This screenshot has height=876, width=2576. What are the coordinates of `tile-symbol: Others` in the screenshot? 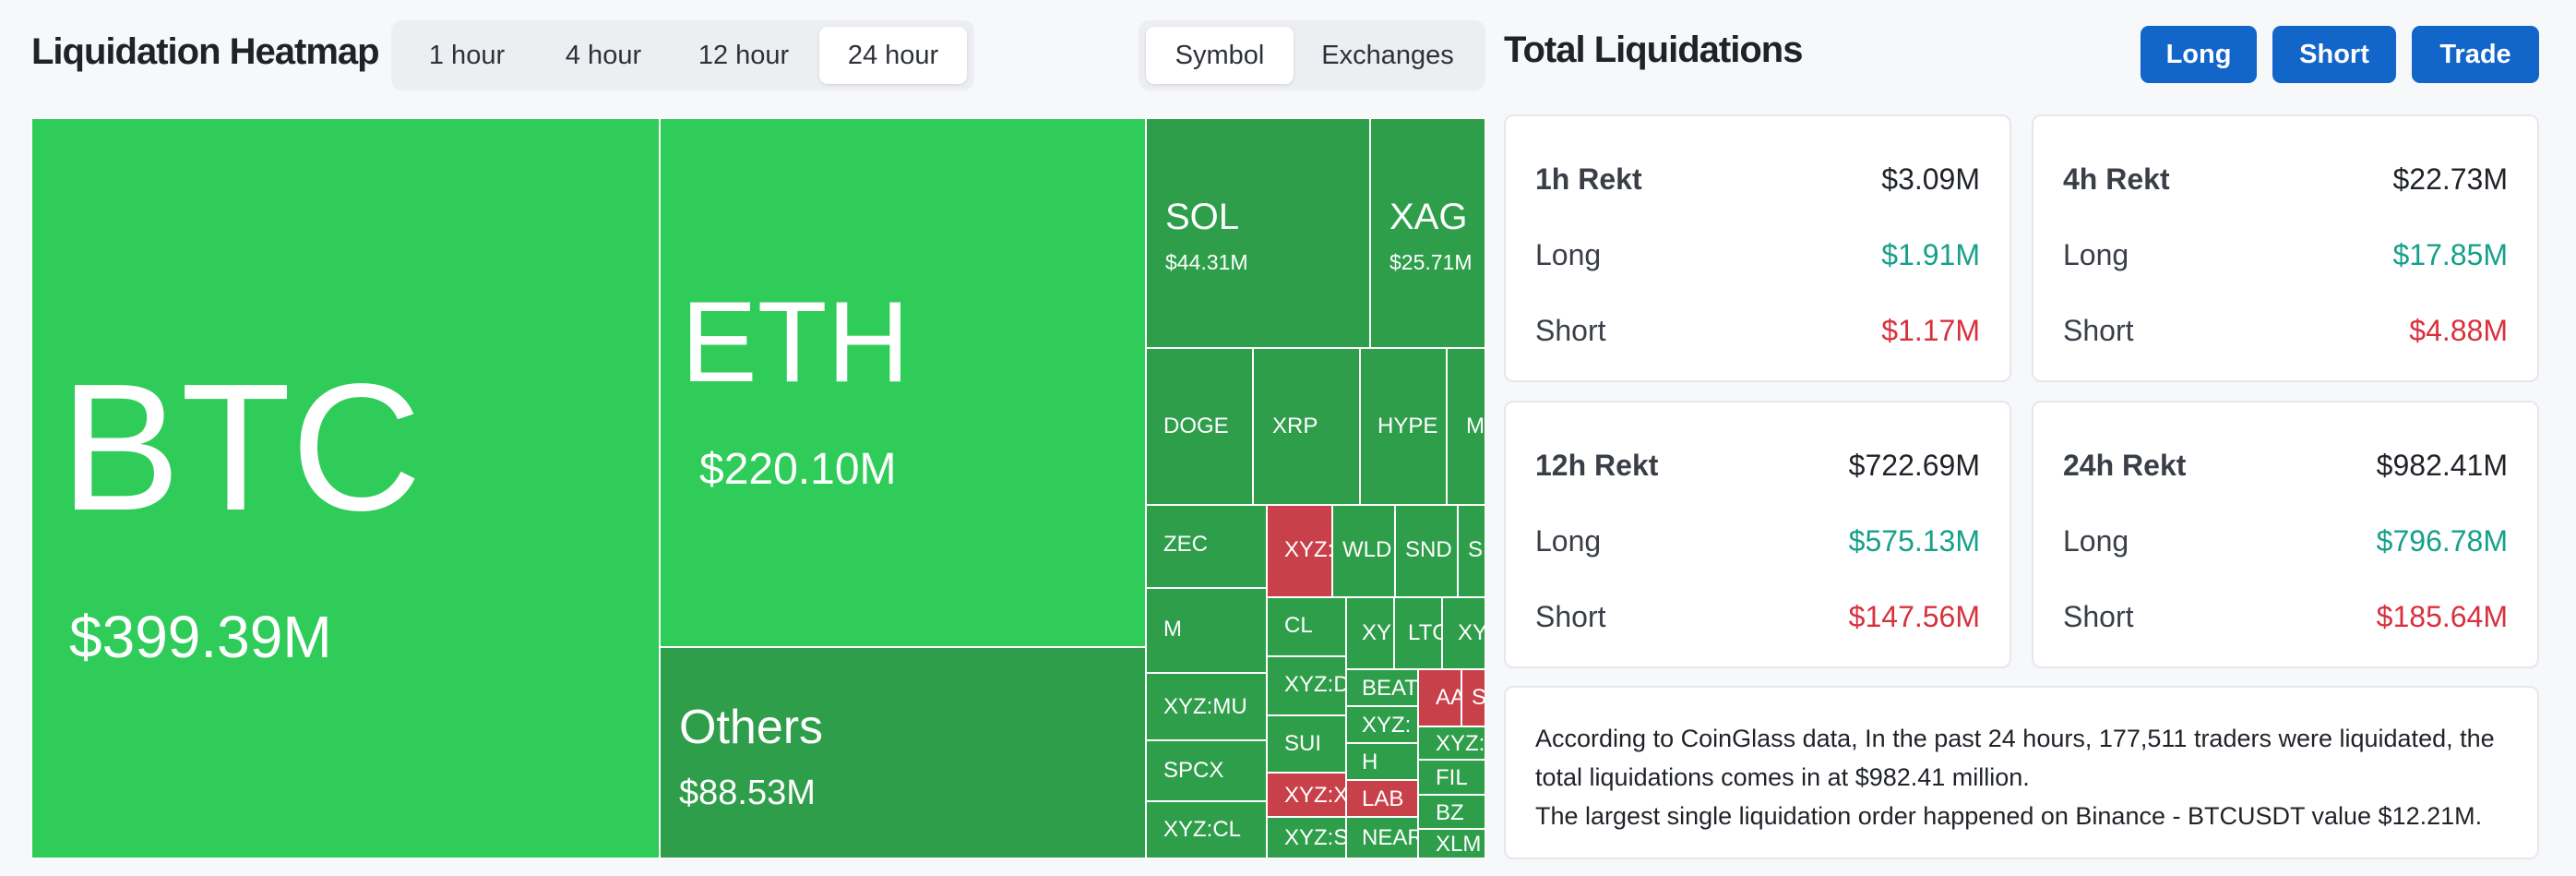 It's located at (751, 727).